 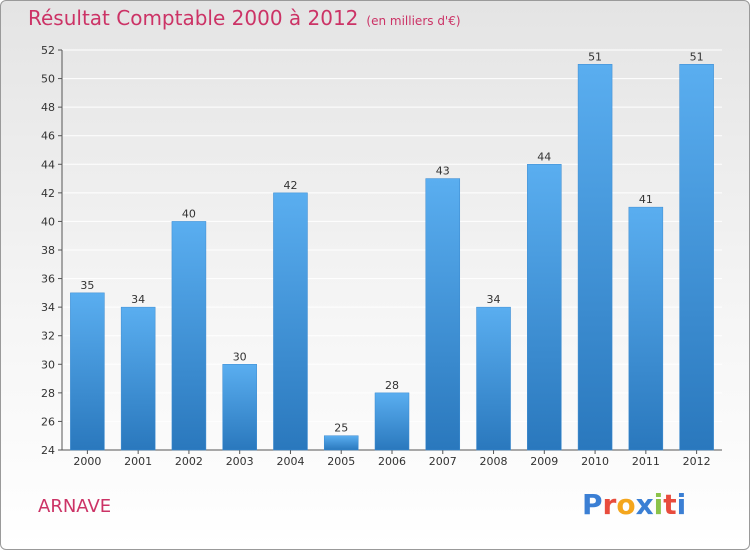 I want to click on x-tick-label: 2008, so click(x=494, y=461).